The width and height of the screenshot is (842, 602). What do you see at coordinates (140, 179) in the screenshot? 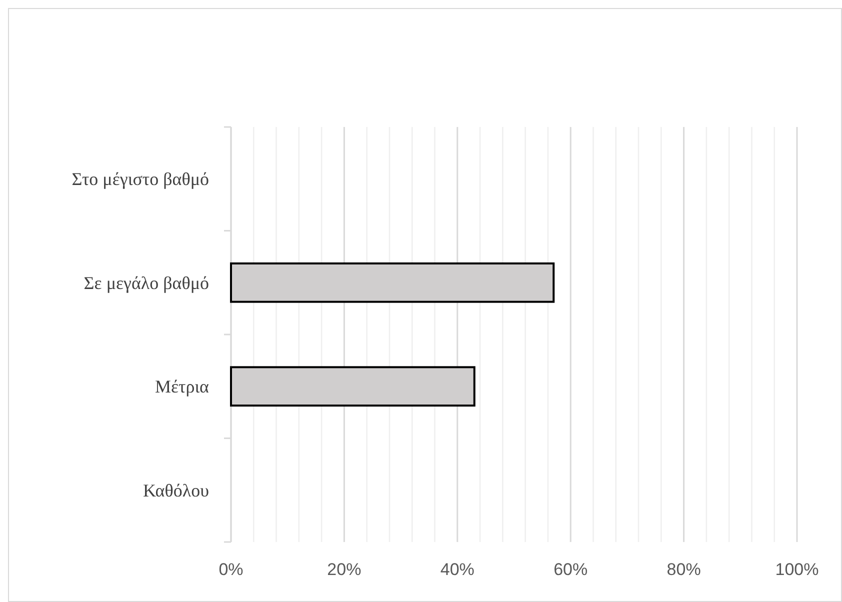
I see `y-tick-label: Στο μέγιστο βαθμό` at bounding box center [140, 179].